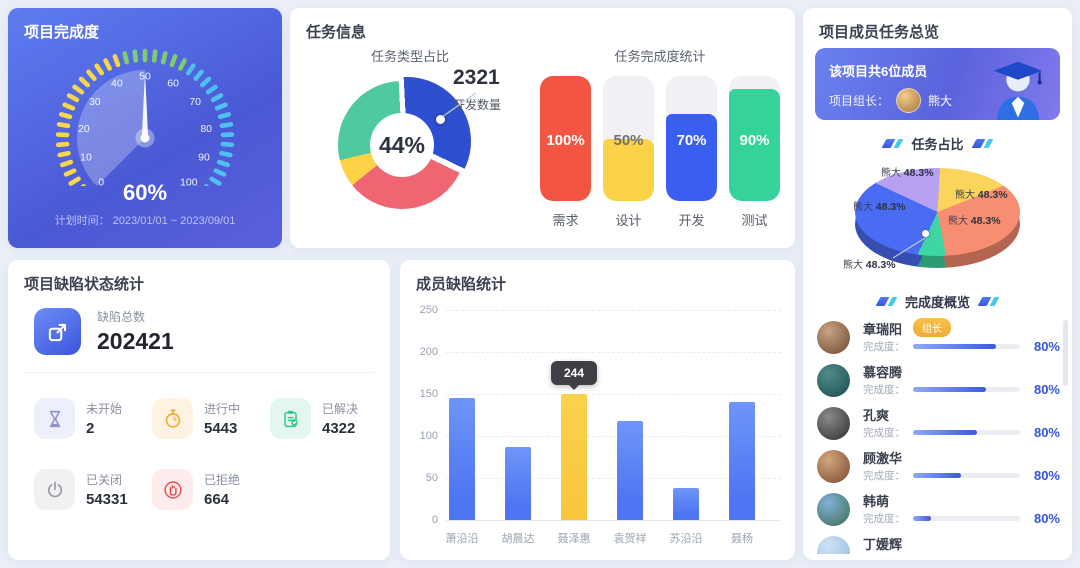 This screenshot has height=568, width=1080. I want to click on panel-title-members: 项目成员任务总览, so click(879, 32).